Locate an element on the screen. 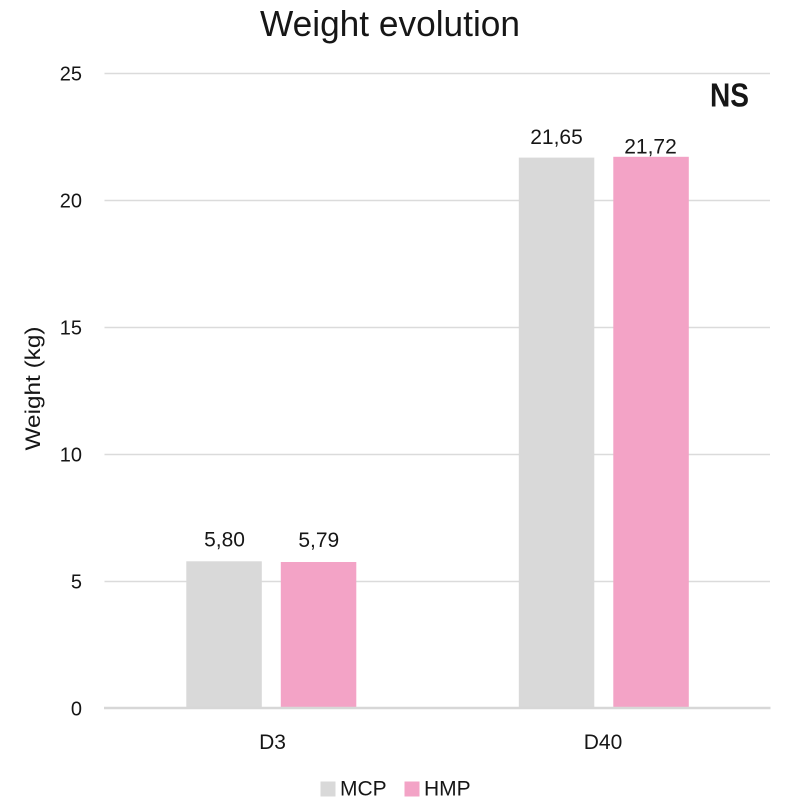  svg-text: 21,65 is located at coordinates (556, 137).